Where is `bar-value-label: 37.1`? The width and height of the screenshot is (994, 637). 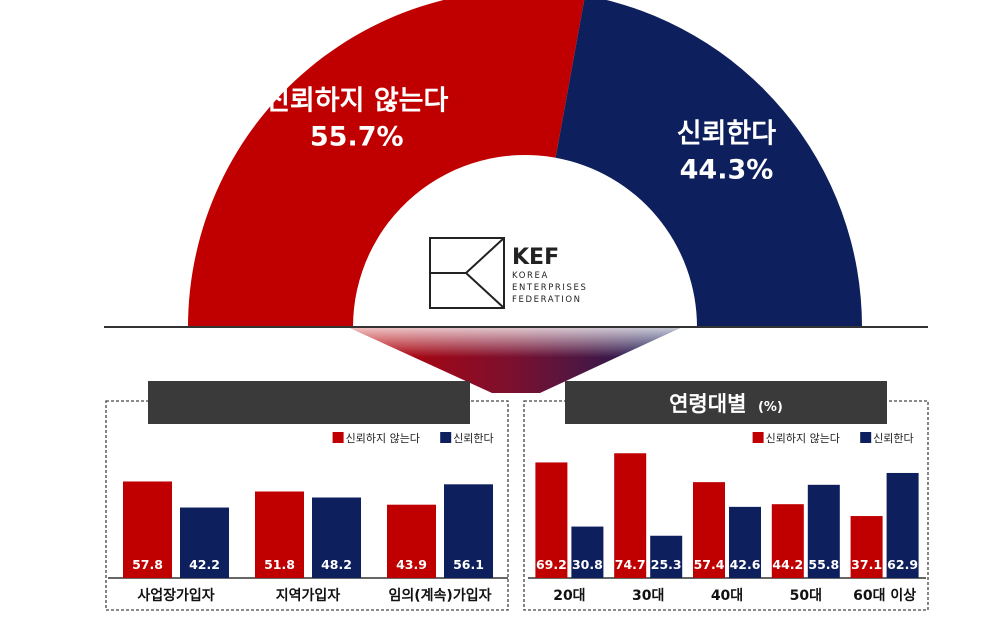 bar-value-label: 37.1 is located at coordinates (866, 564).